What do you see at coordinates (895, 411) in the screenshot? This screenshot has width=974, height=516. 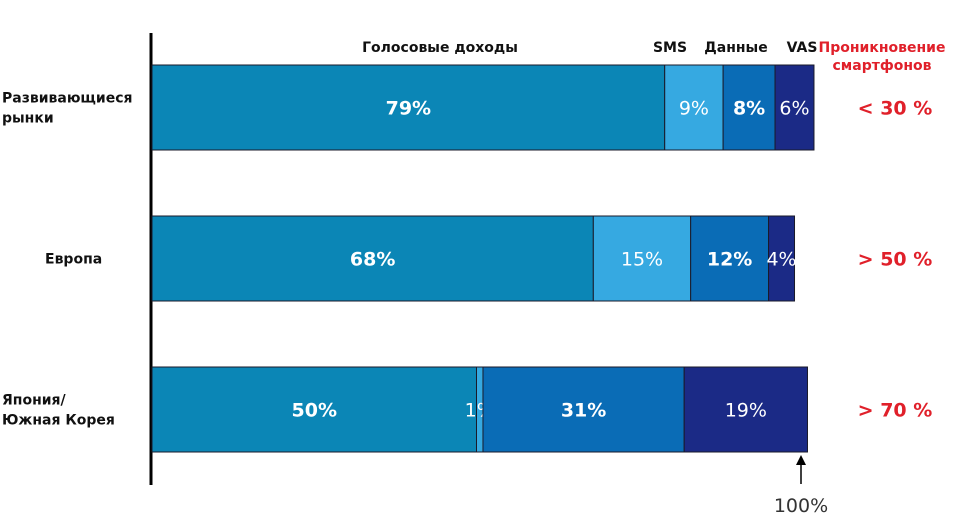 I see `smartphone-penetration-value: > 70 %` at bounding box center [895, 411].